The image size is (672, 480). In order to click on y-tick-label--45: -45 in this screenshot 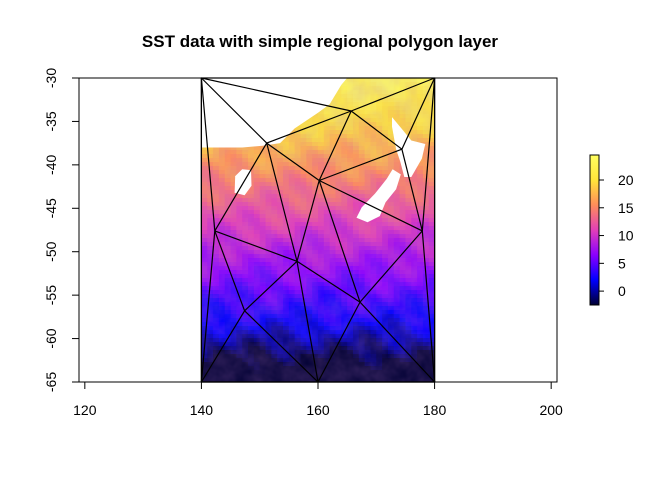, I will do `click(51, 208)`.